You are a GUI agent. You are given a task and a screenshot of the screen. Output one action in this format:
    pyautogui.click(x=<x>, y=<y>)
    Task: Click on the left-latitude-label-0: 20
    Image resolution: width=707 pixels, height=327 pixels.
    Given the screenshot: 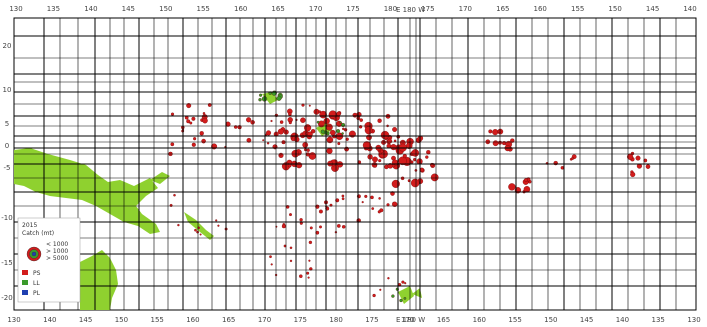 What is the action you would take?
    pyautogui.click(x=7, y=46)
    